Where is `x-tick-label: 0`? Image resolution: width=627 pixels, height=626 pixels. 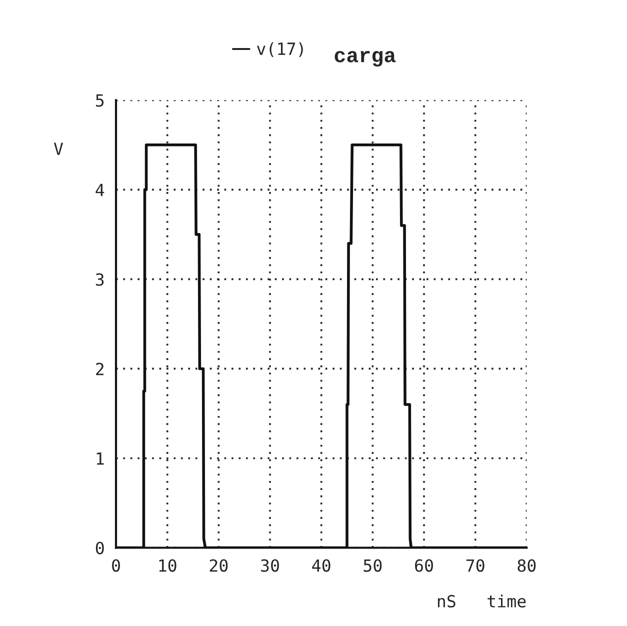 x-tick-label: 0 is located at coordinates (116, 565).